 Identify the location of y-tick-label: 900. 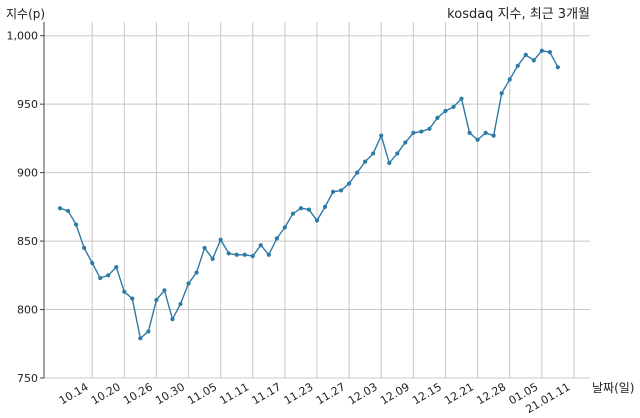
(27, 173).